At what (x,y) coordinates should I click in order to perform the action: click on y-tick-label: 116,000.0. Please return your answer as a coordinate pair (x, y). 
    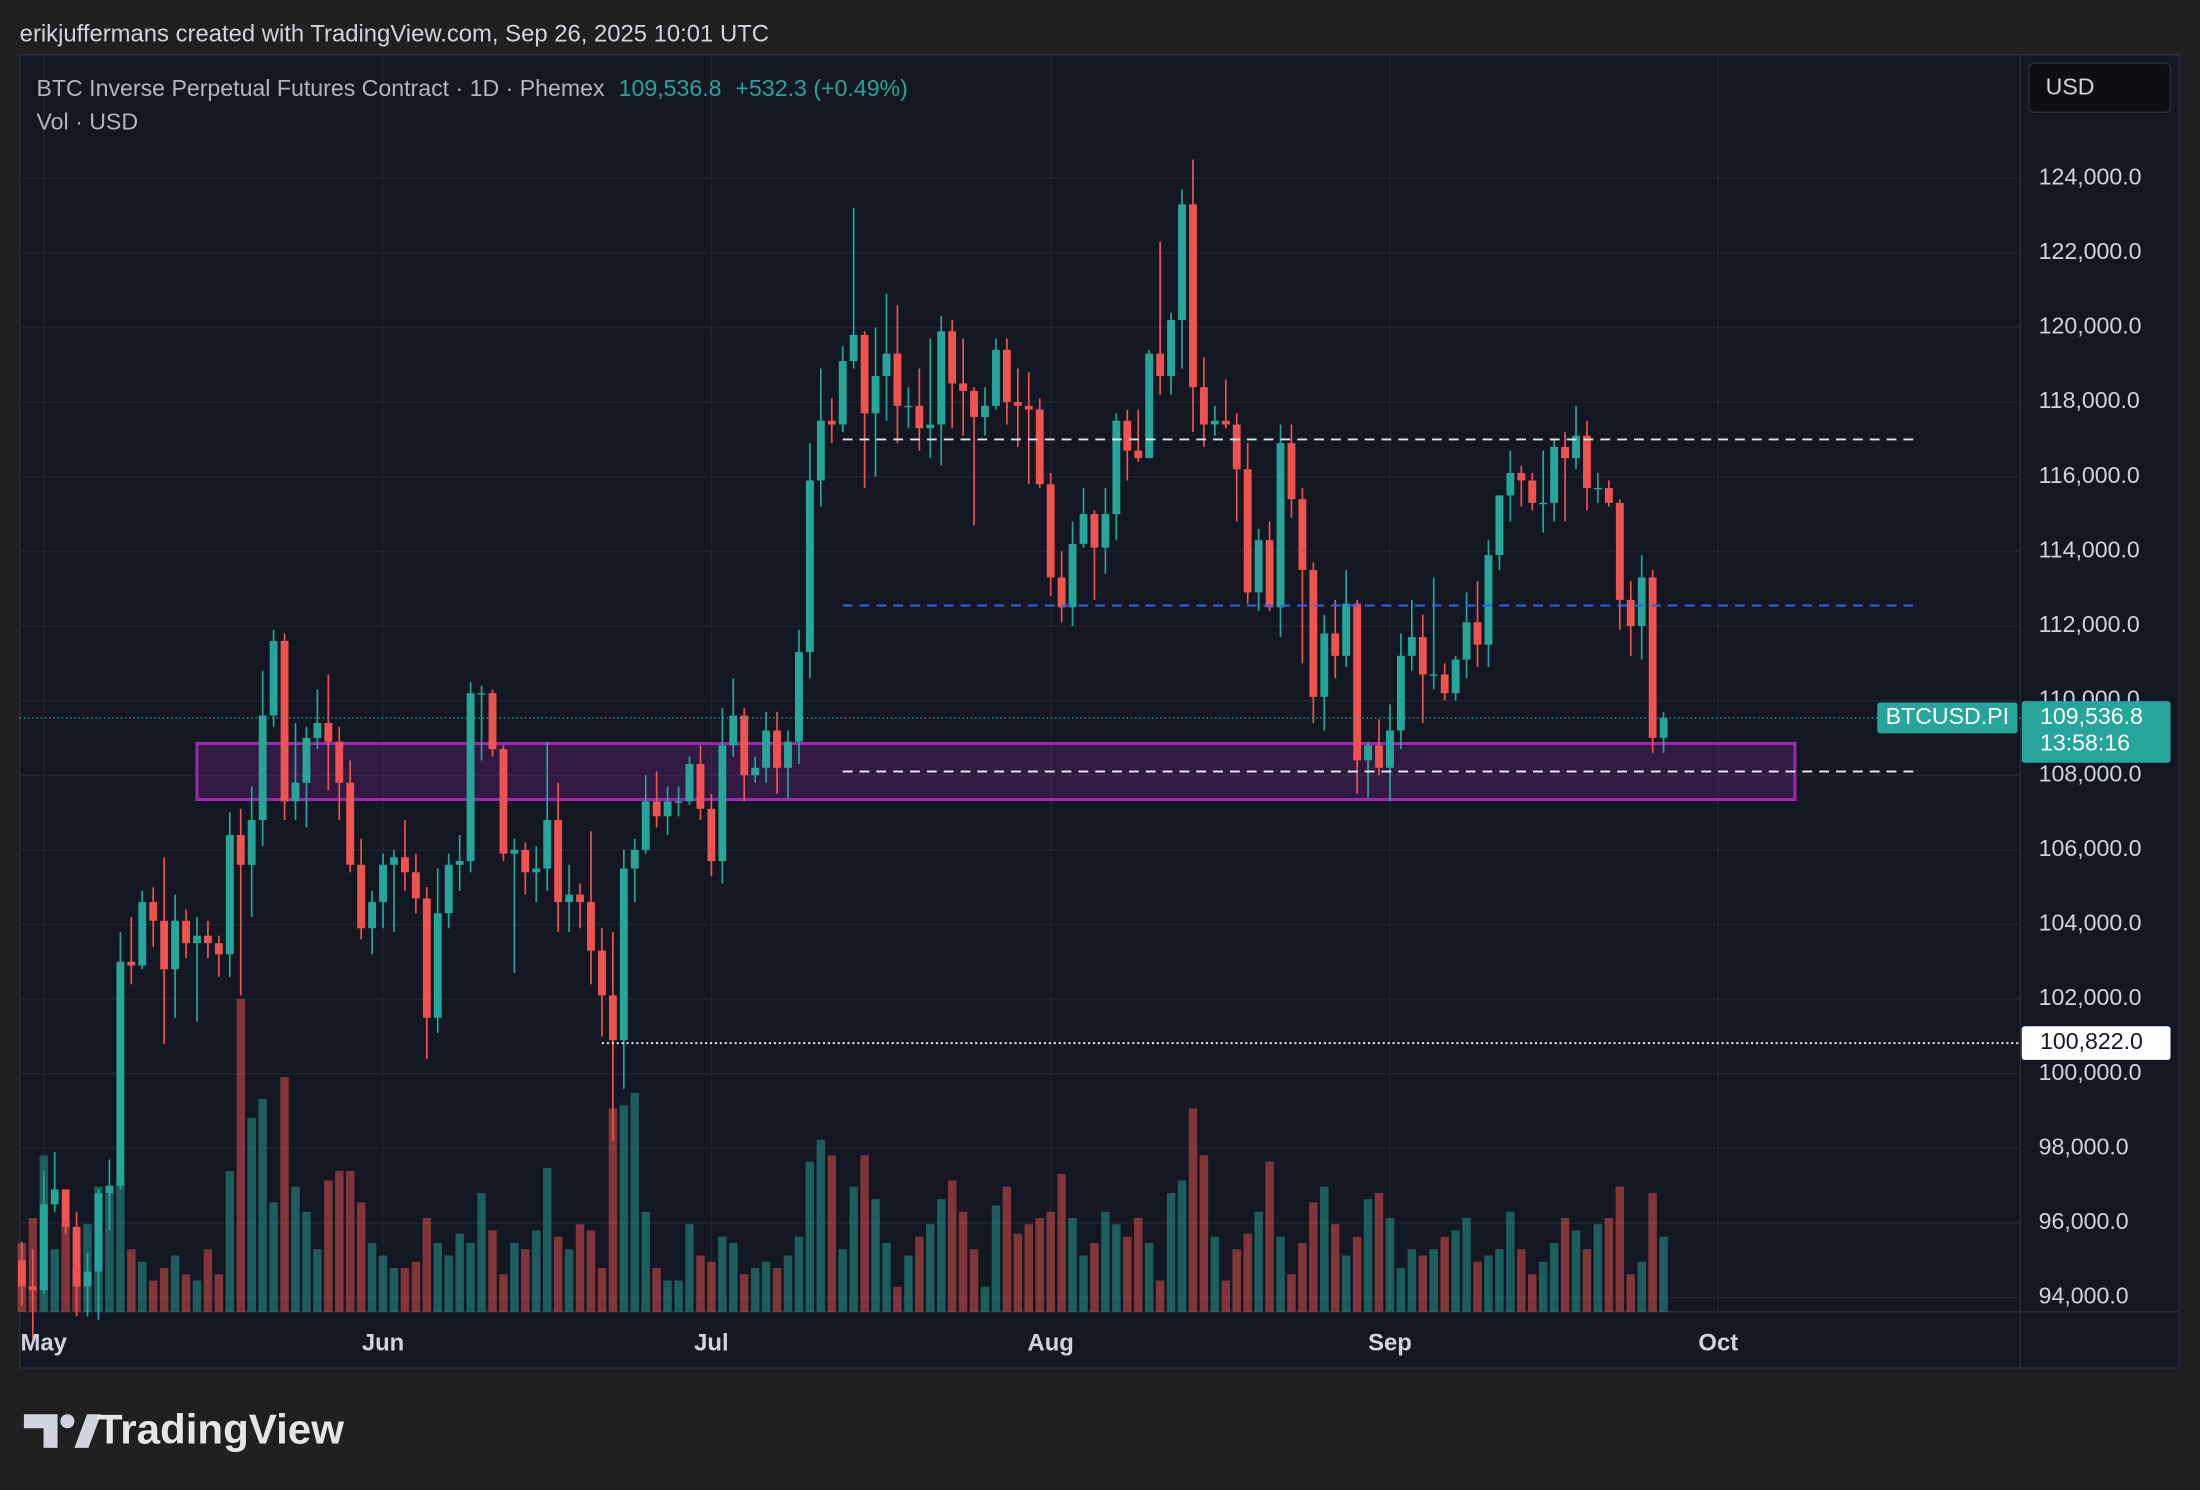
    Looking at the image, I should click on (2089, 475).